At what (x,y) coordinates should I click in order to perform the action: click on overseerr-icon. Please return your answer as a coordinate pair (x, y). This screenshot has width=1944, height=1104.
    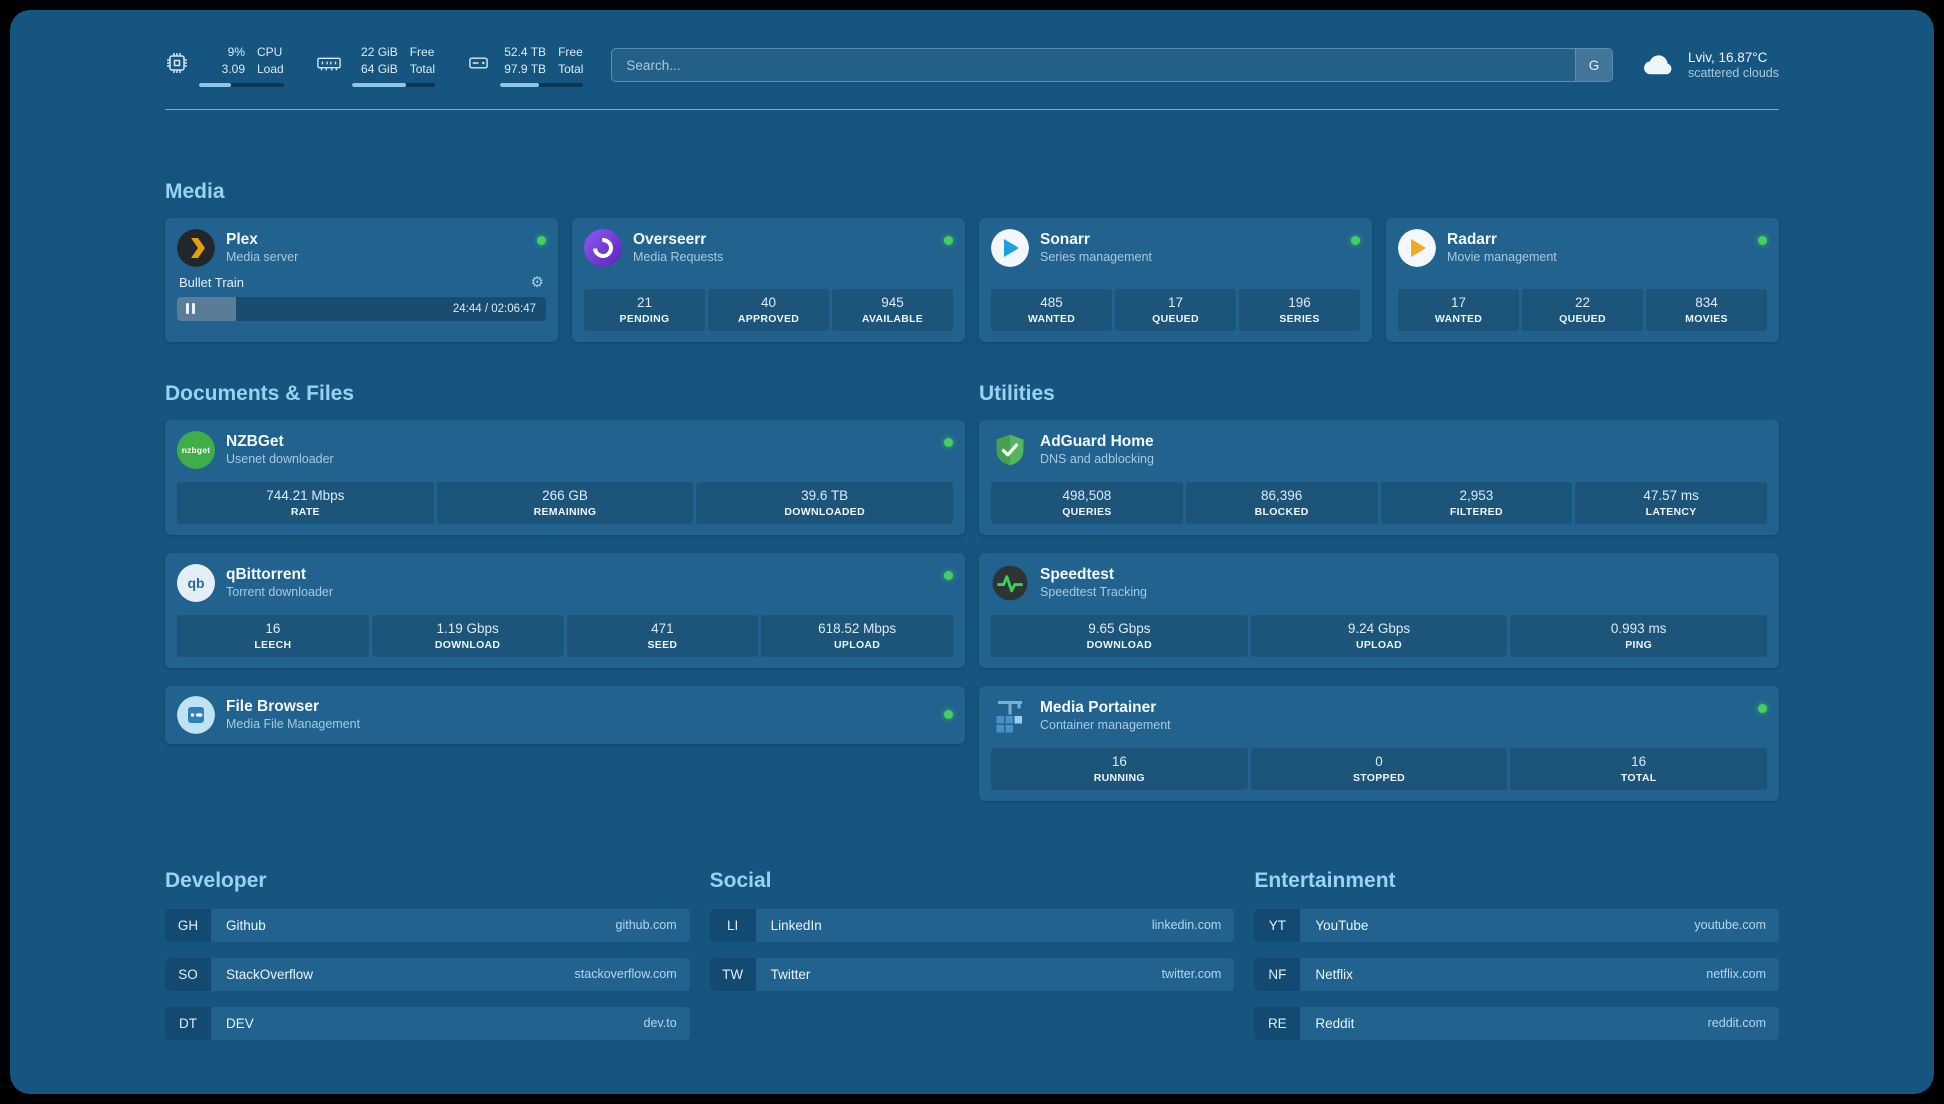
    Looking at the image, I should click on (603, 247).